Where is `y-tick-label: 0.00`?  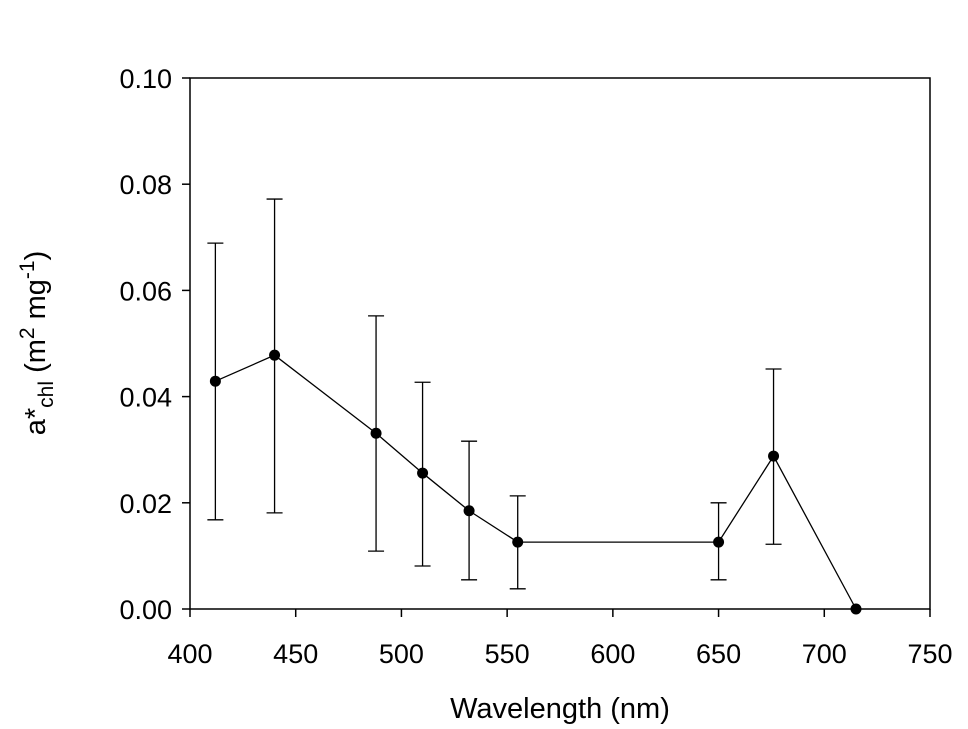
y-tick-label: 0.00 is located at coordinates (145, 610).